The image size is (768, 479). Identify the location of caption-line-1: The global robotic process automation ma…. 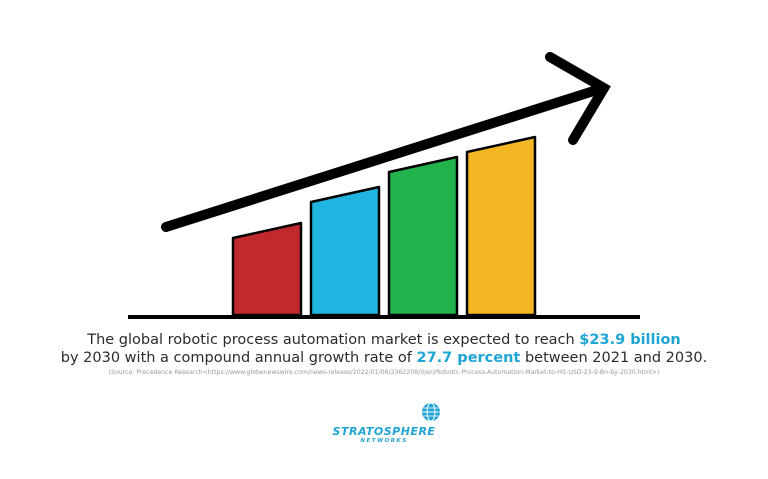
(384, 340).